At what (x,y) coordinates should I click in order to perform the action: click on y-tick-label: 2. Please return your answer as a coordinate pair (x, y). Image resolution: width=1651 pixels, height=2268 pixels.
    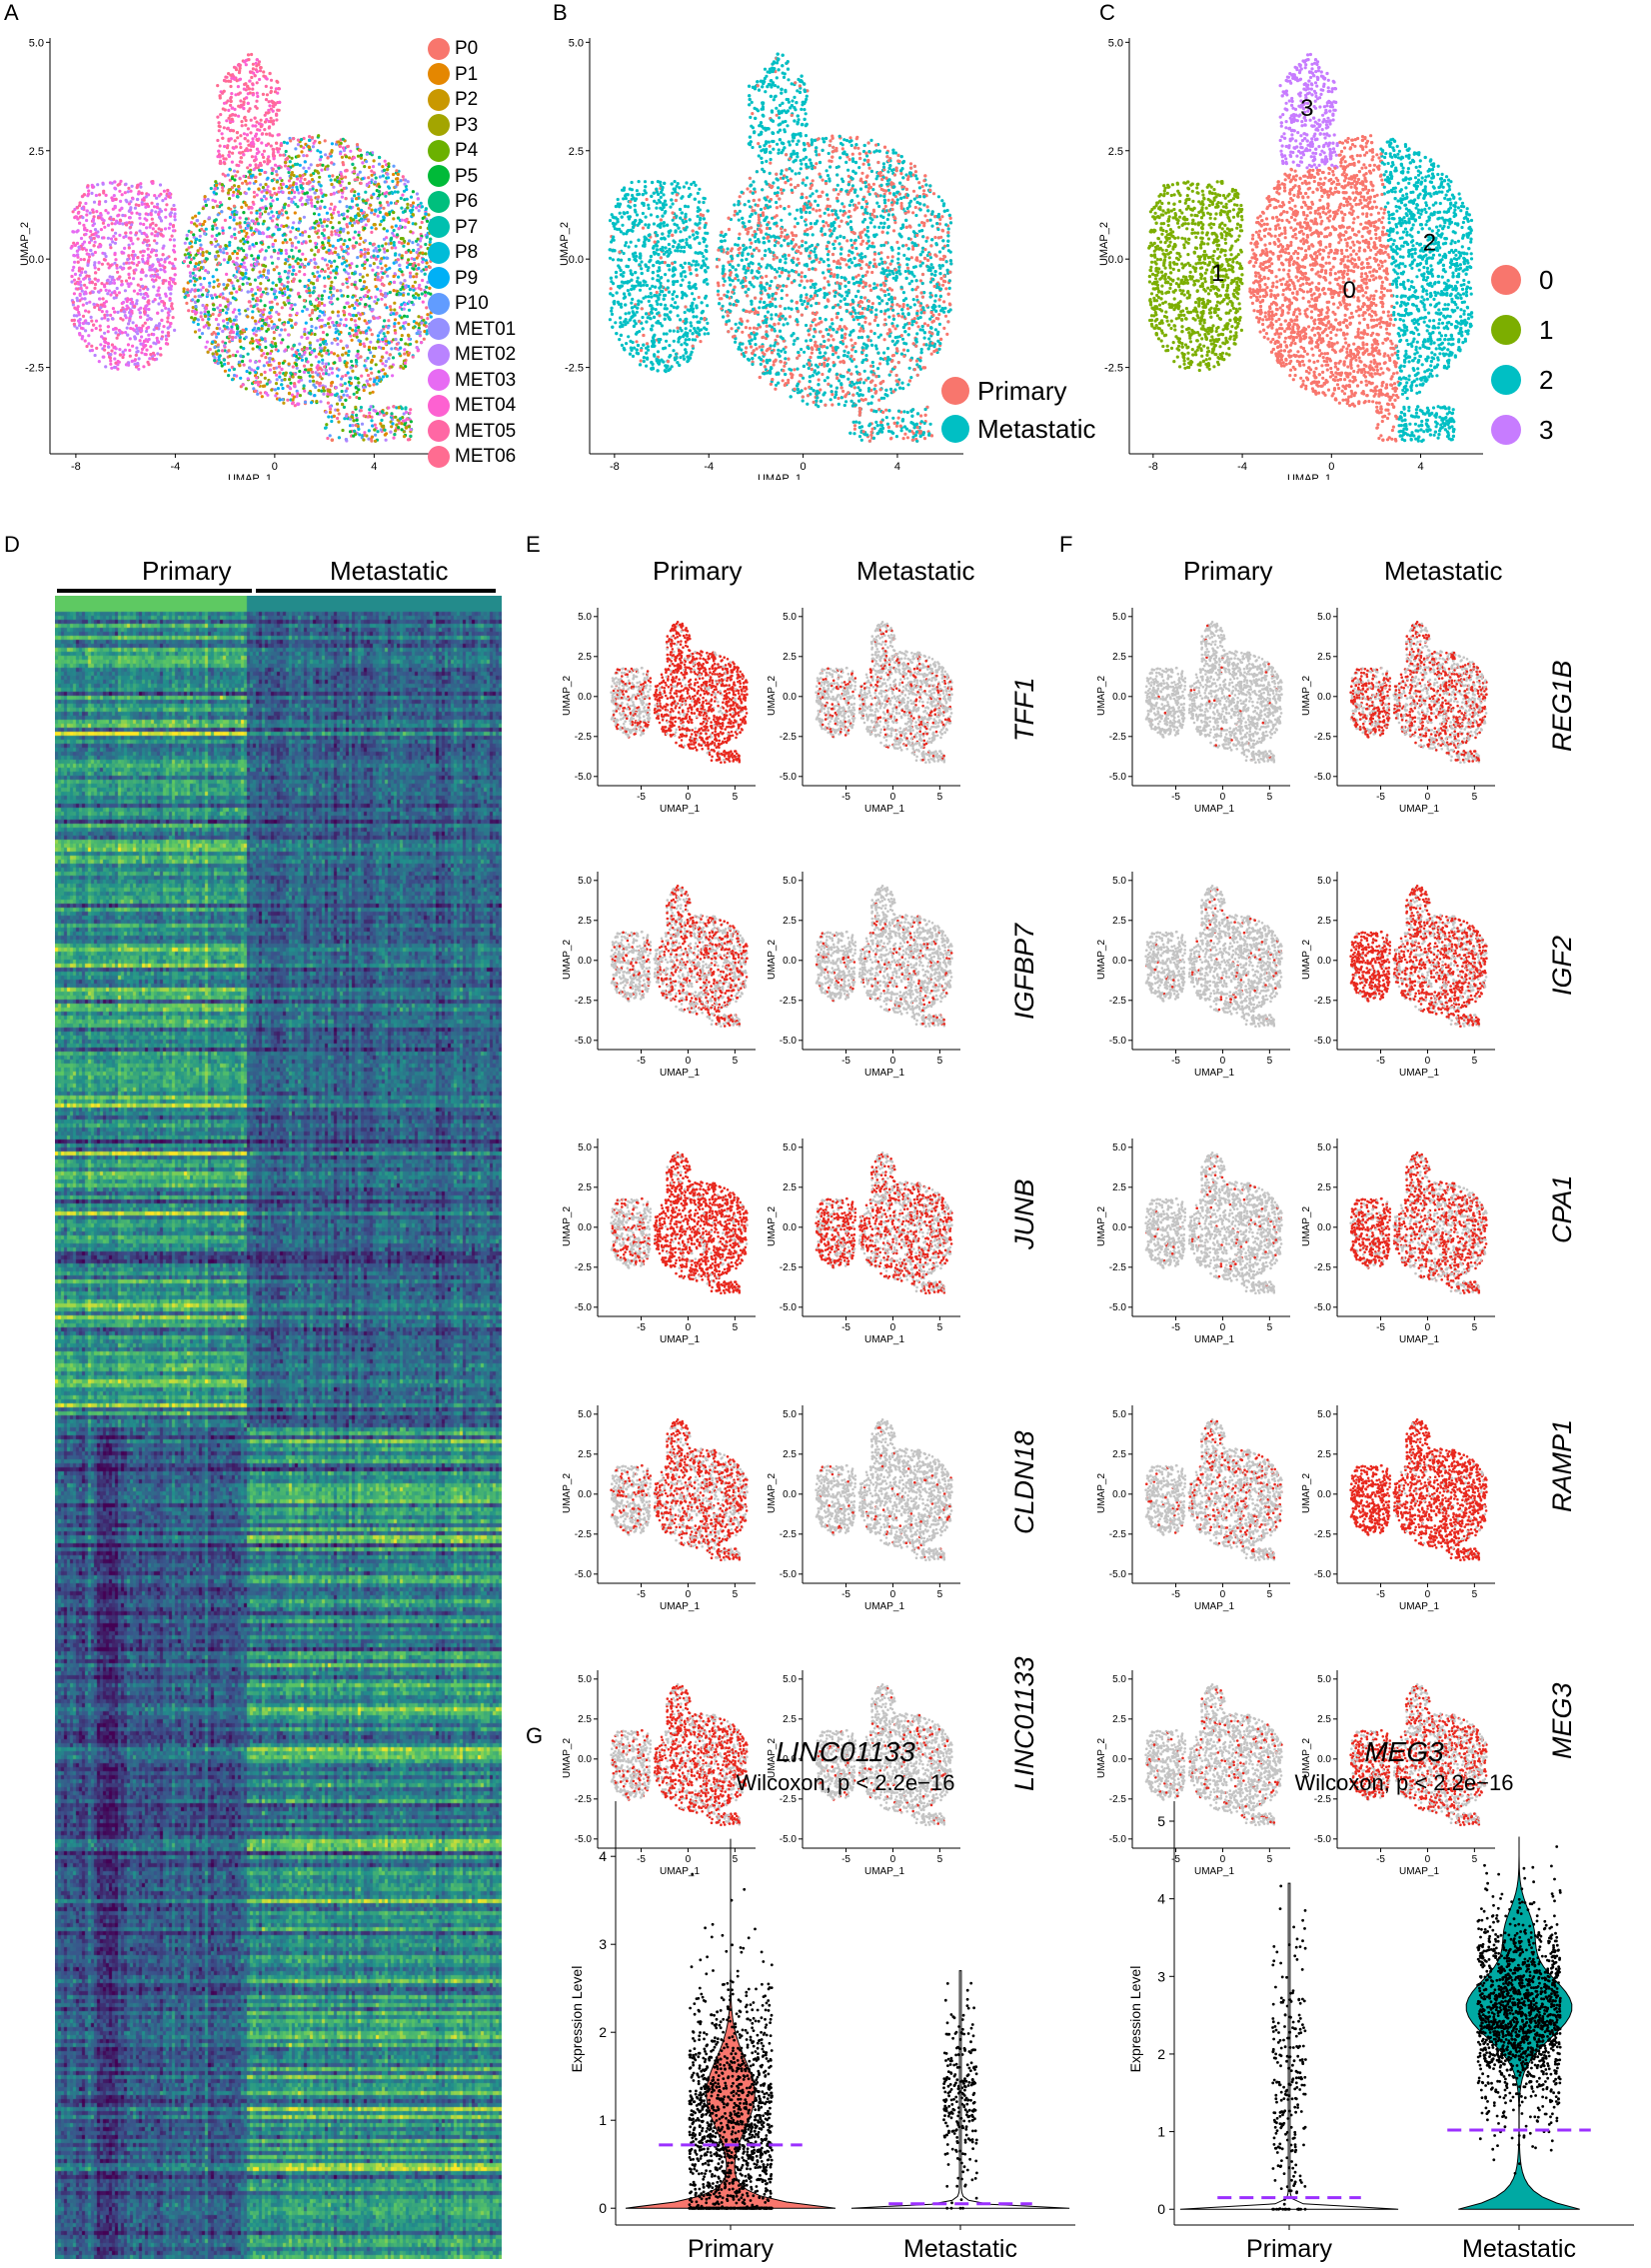
    Looking at the image, I should click on (603, 2032).